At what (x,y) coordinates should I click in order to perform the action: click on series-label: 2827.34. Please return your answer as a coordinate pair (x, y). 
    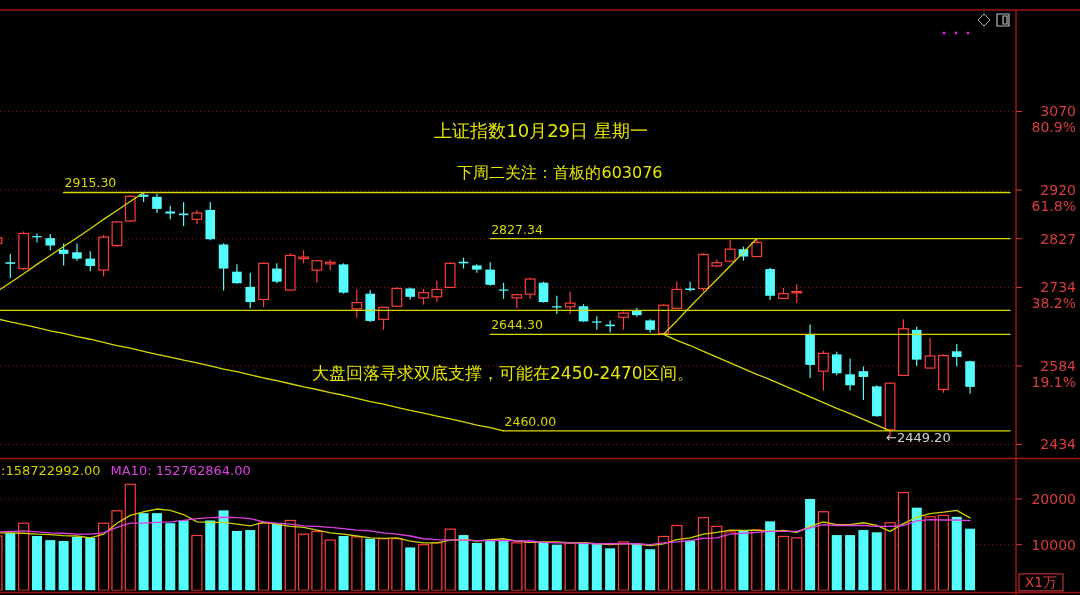
    Looking at the image, I should click on (517, 229).